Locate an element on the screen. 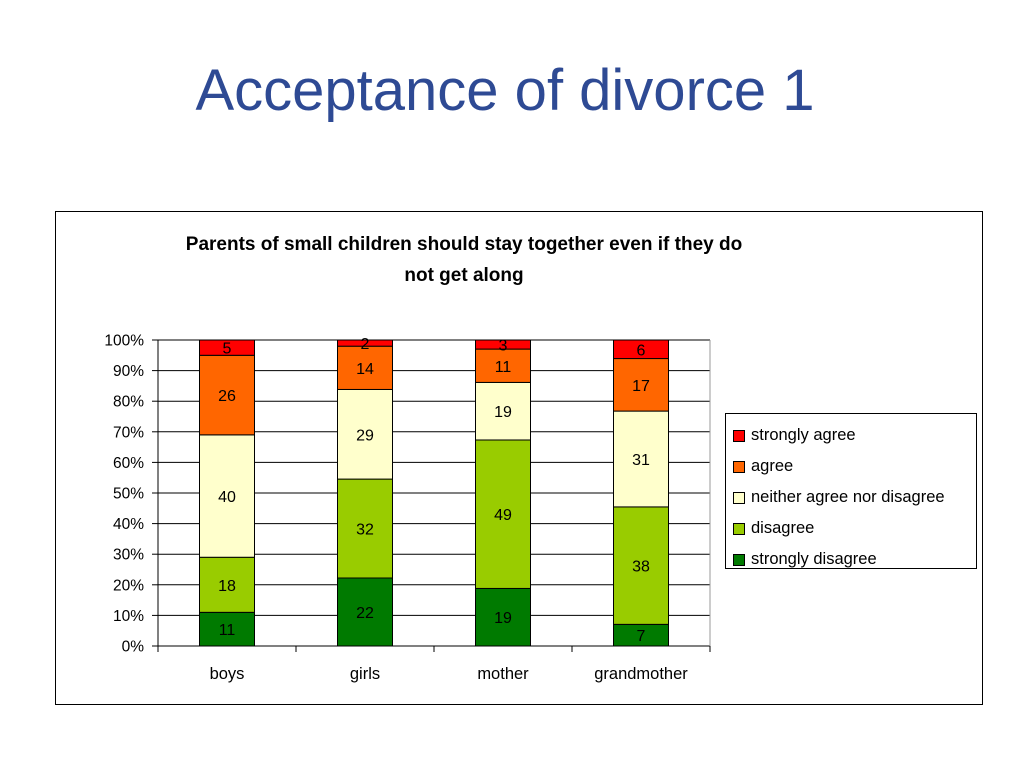 This screenshot has height=768, width=1024. slide-title: Acceptance of divorce 1 is located at coordinates (505, 90).